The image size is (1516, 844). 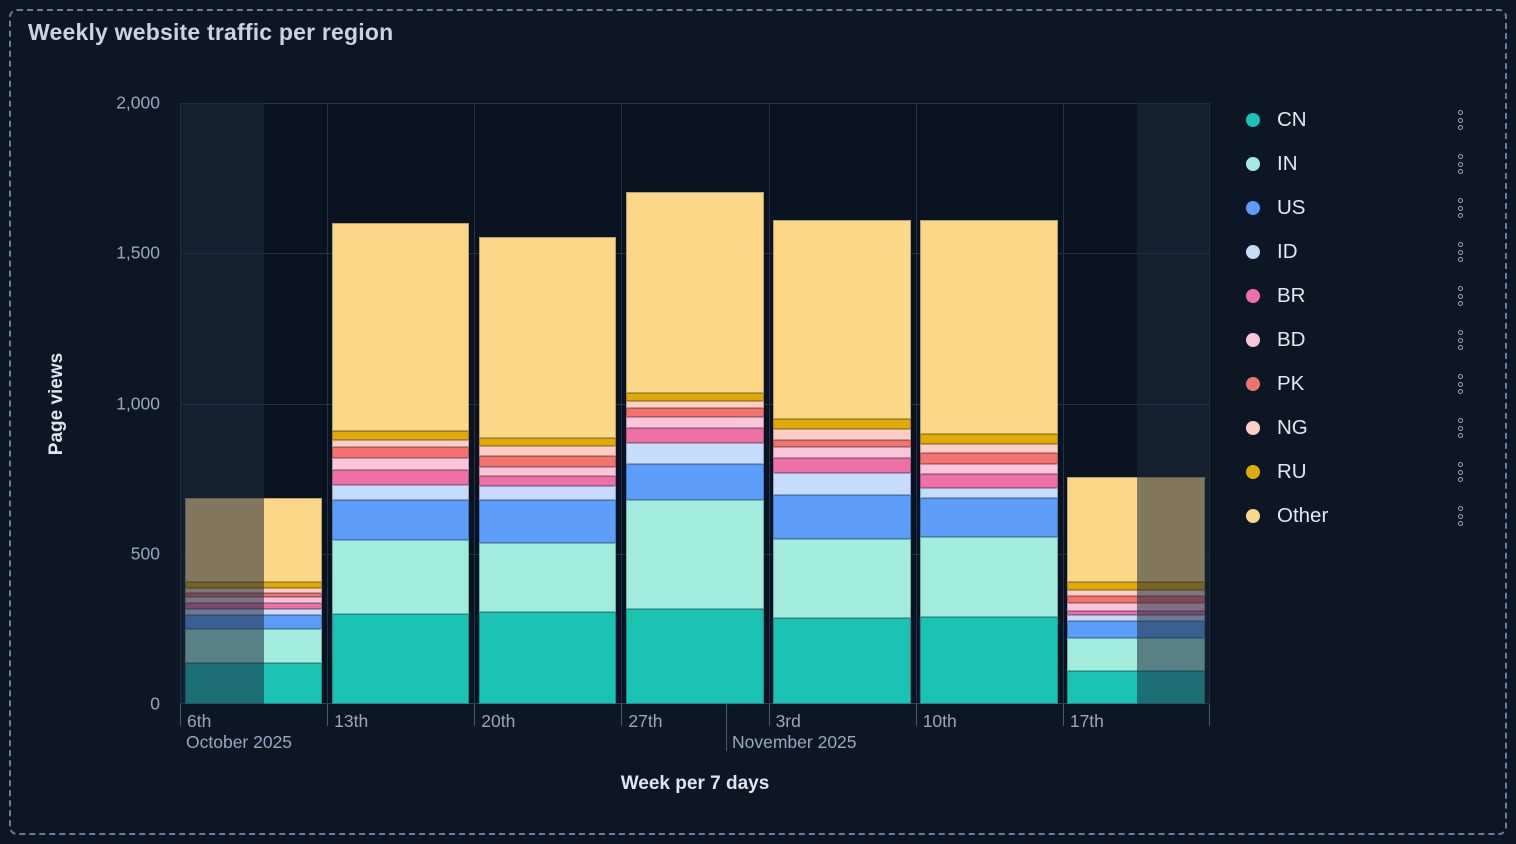 What do you see at coordinates (989, 458) in the screenshot?
I see `bar-segment-pk-10th` at bounding box center [989, 458].